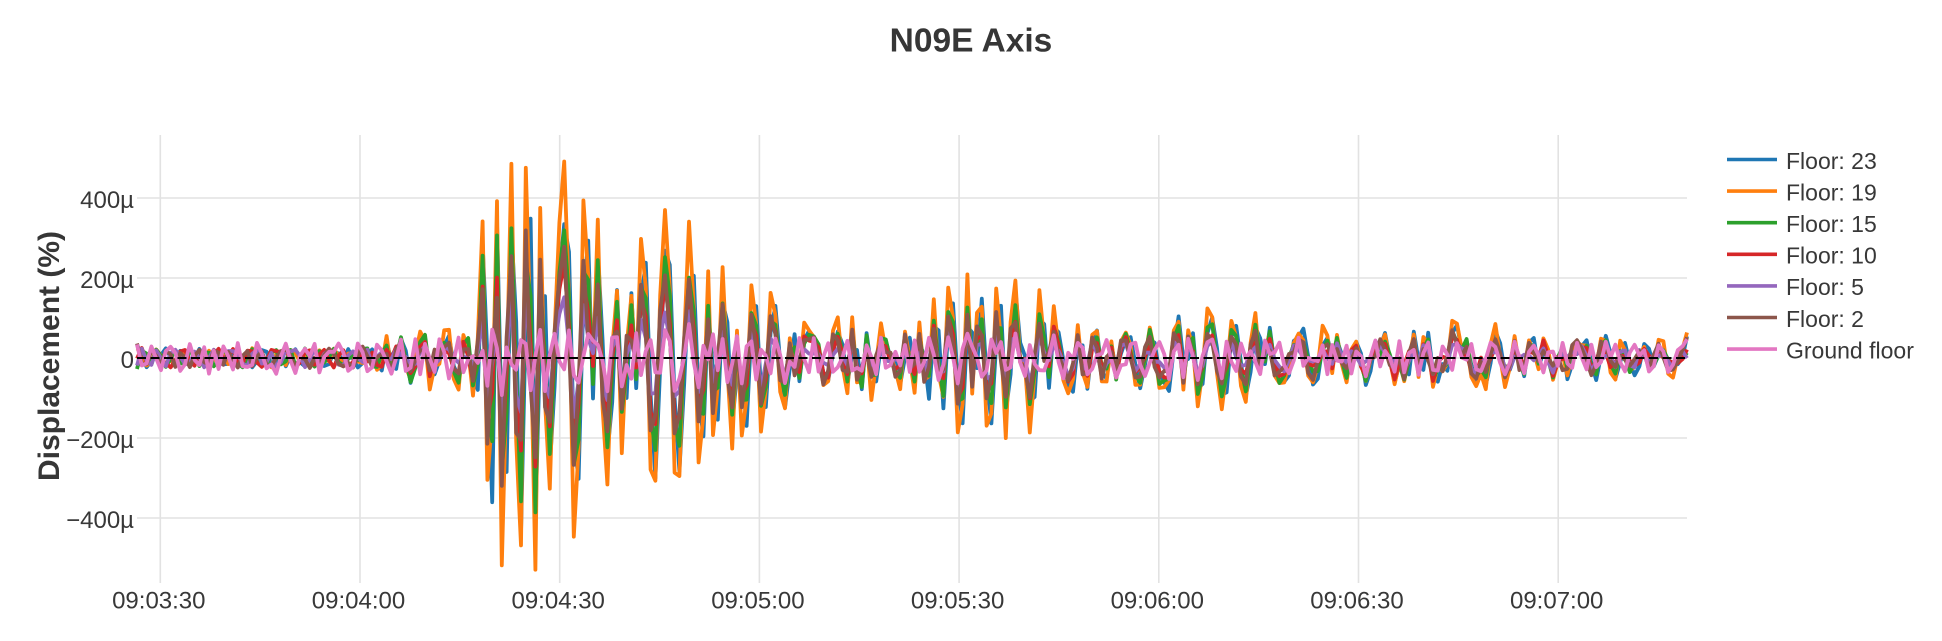 This screenshot has height=641, width=1942. What do you see at coordinates (107, 280) in the screenshot?
I see `svg-text: 200µ` at bounding box center [107, 280].